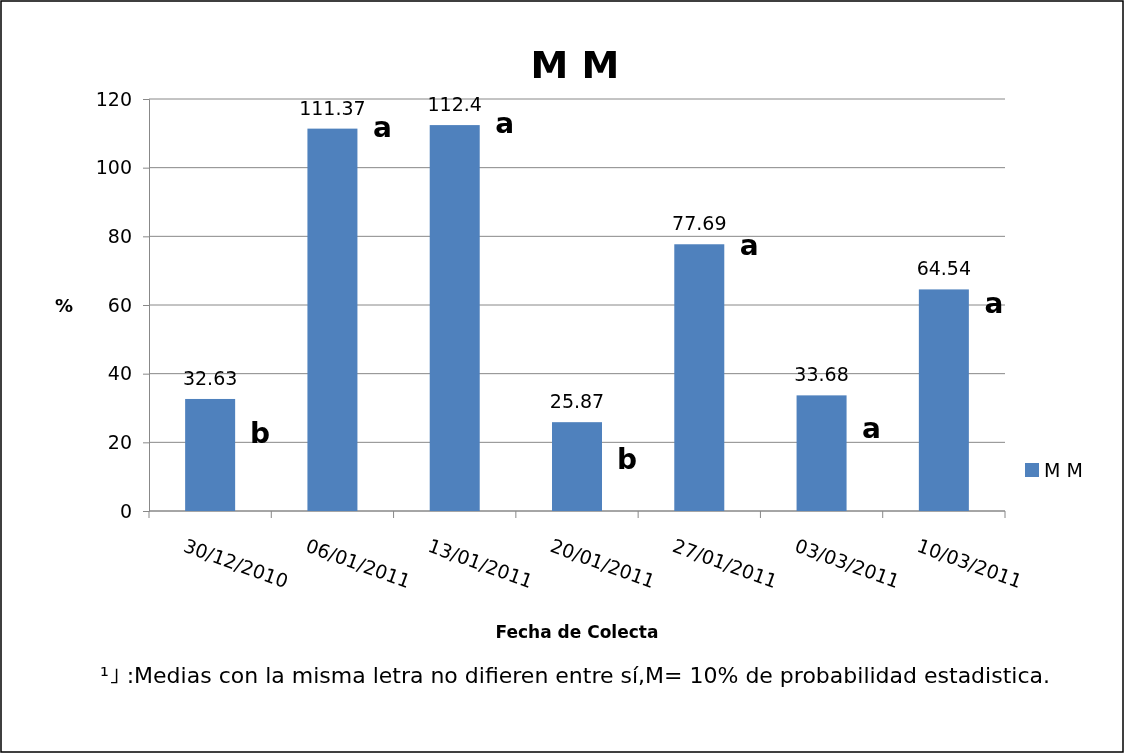 This screenshot has width=1125, height=755. Describe the element at coordinates (577, 401) in the screenshot. I see `data-label: 25.87` at that location.